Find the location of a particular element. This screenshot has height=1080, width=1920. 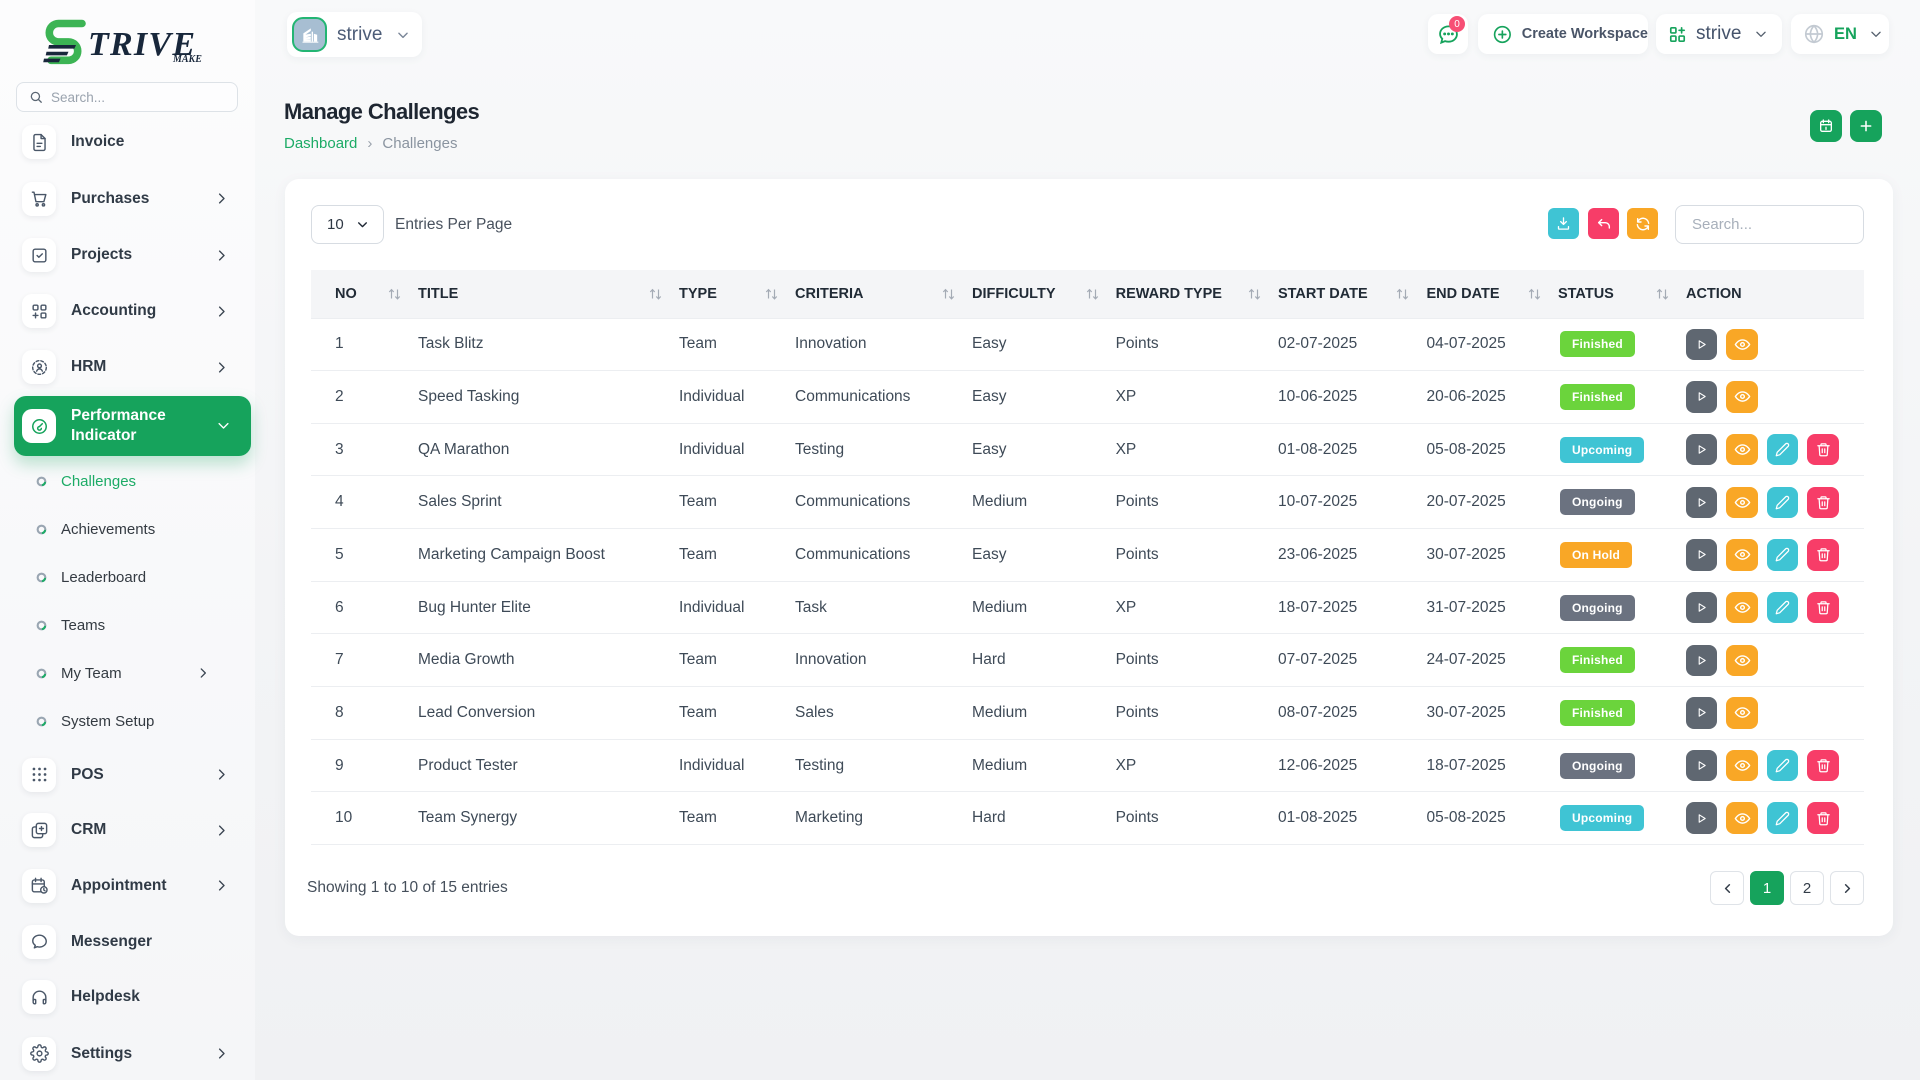

svg-text: MAKE is located at coordinates (187, 59).